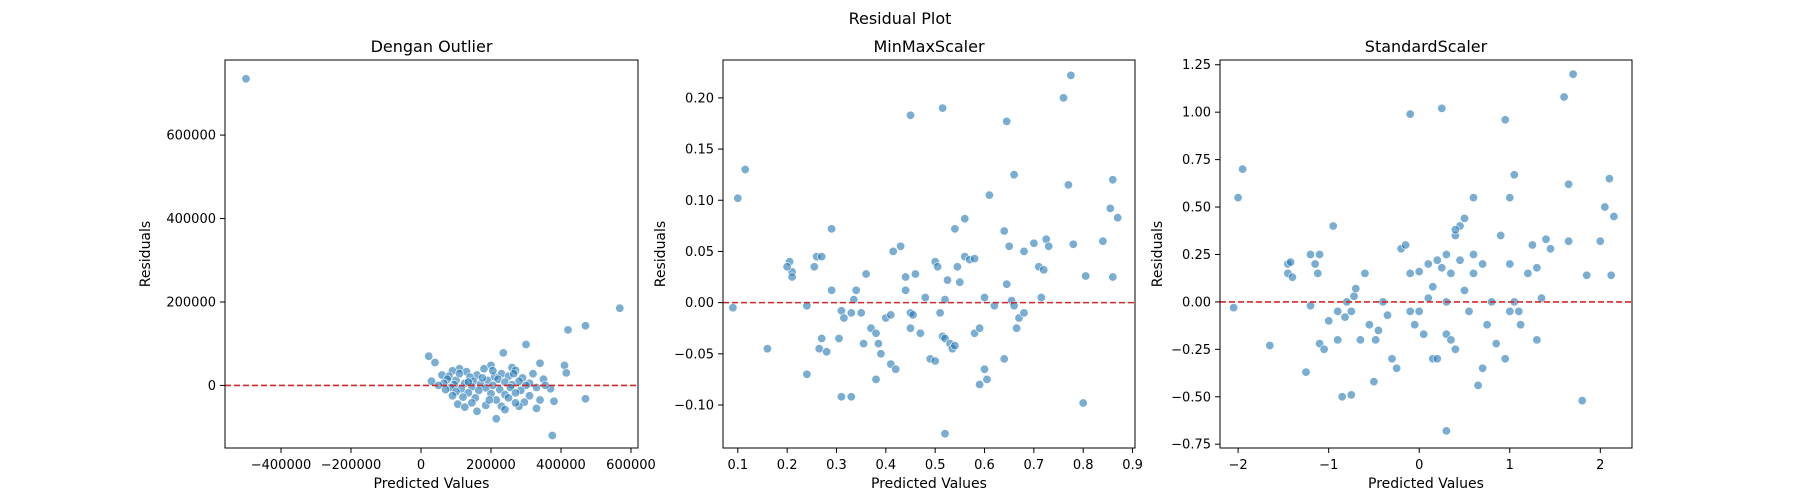 The width and height of the screenshot is (1800, 500). What do you see at coordinates (929, 46) in the screenshot?
I see `subplot-title: MinMaxScaler` at bounding box center [929, 46].